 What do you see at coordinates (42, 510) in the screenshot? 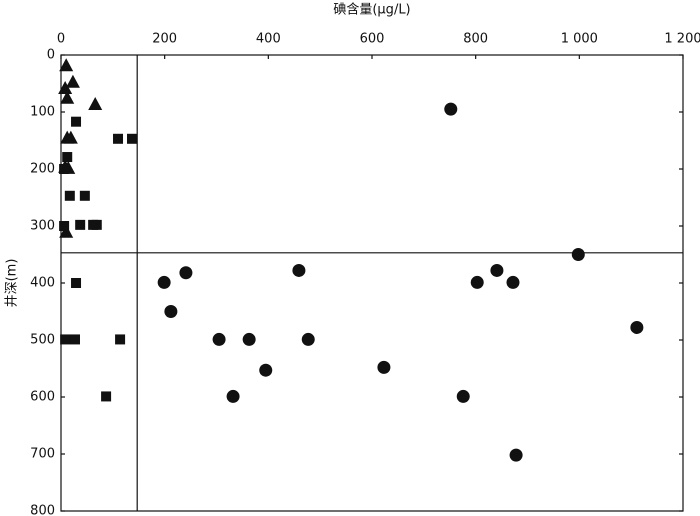
I see `y-tick-label: 800` at bounding box center [42, 510].